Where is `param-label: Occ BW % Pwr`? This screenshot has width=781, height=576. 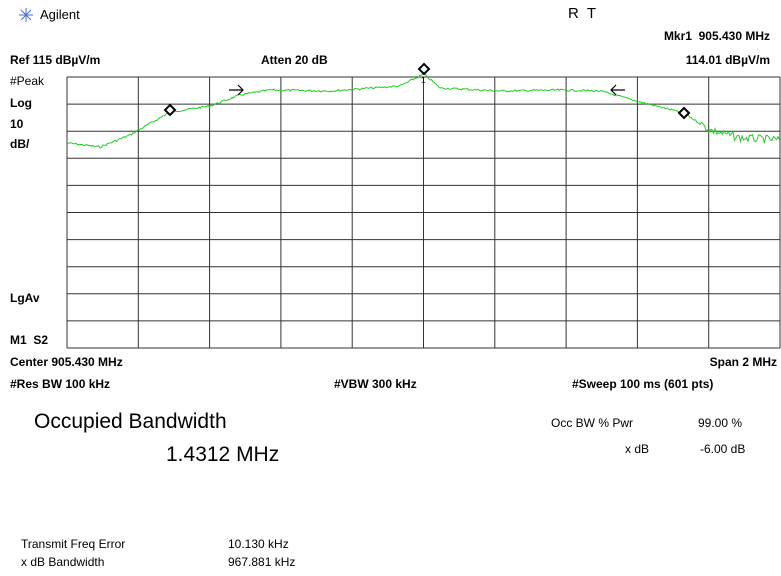 param-label: Occ BW % Pwr is located at coordinates (592, 423).